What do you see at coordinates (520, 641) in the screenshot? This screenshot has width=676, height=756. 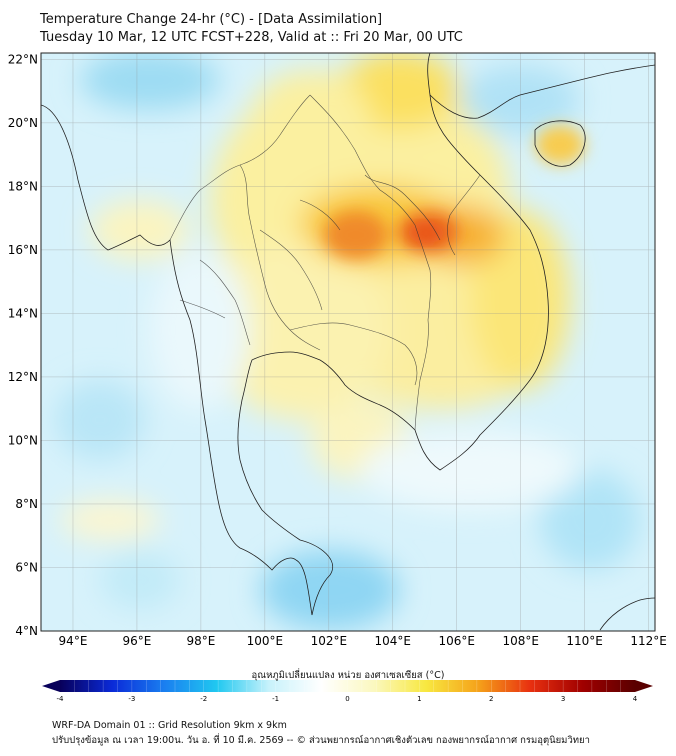 I see `lon-tick-label: 108°E` at bounding box center [520, 641].